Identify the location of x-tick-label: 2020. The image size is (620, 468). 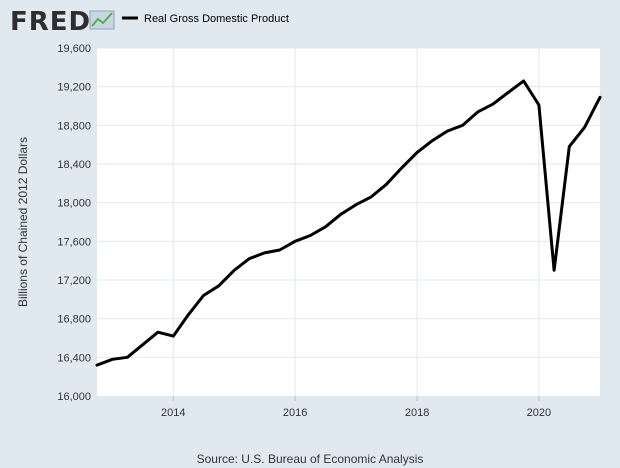
(539, 413).